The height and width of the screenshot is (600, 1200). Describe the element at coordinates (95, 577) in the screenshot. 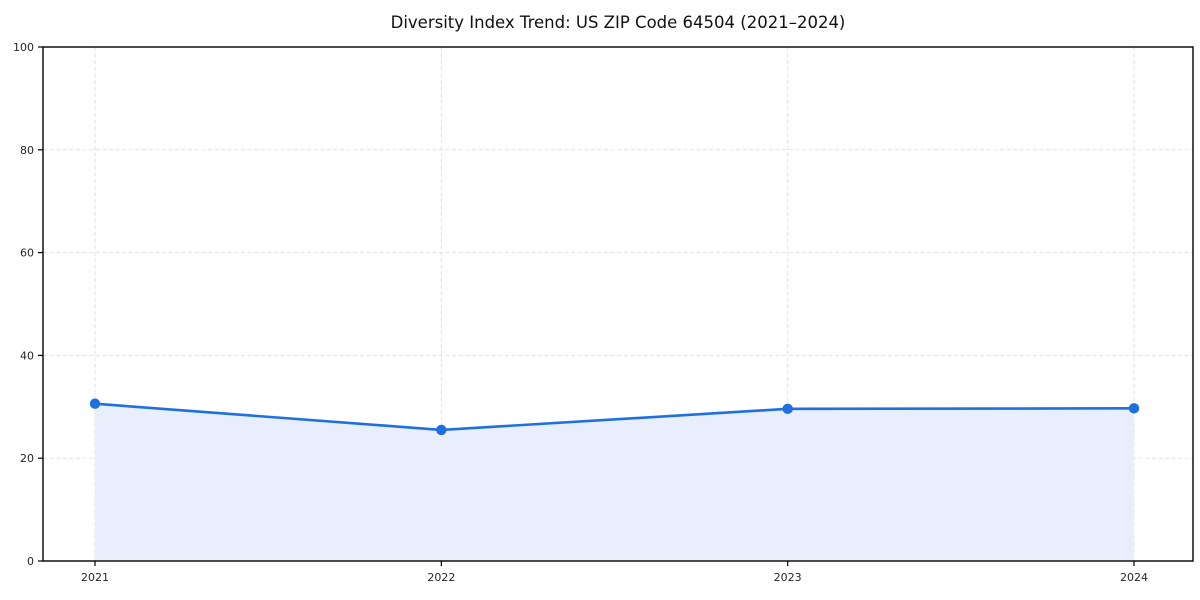

I see `x-tick-label: 2021` at that location.